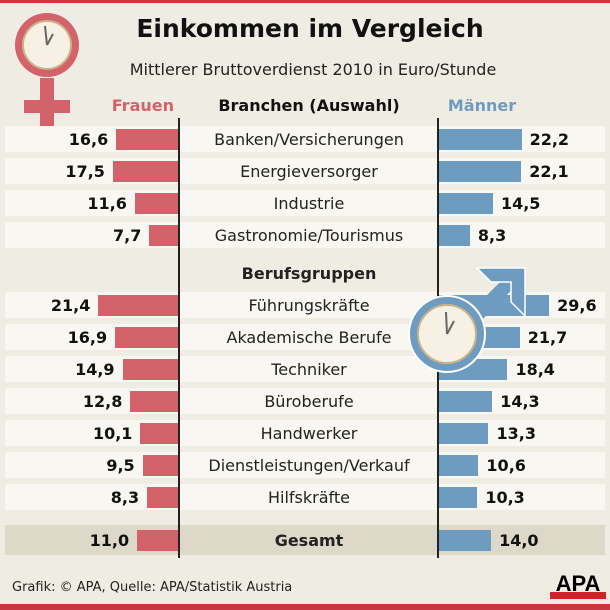 This screenshot has width=610, height=610. I want to click on value-frauen: 10,1, so click(112, 433).